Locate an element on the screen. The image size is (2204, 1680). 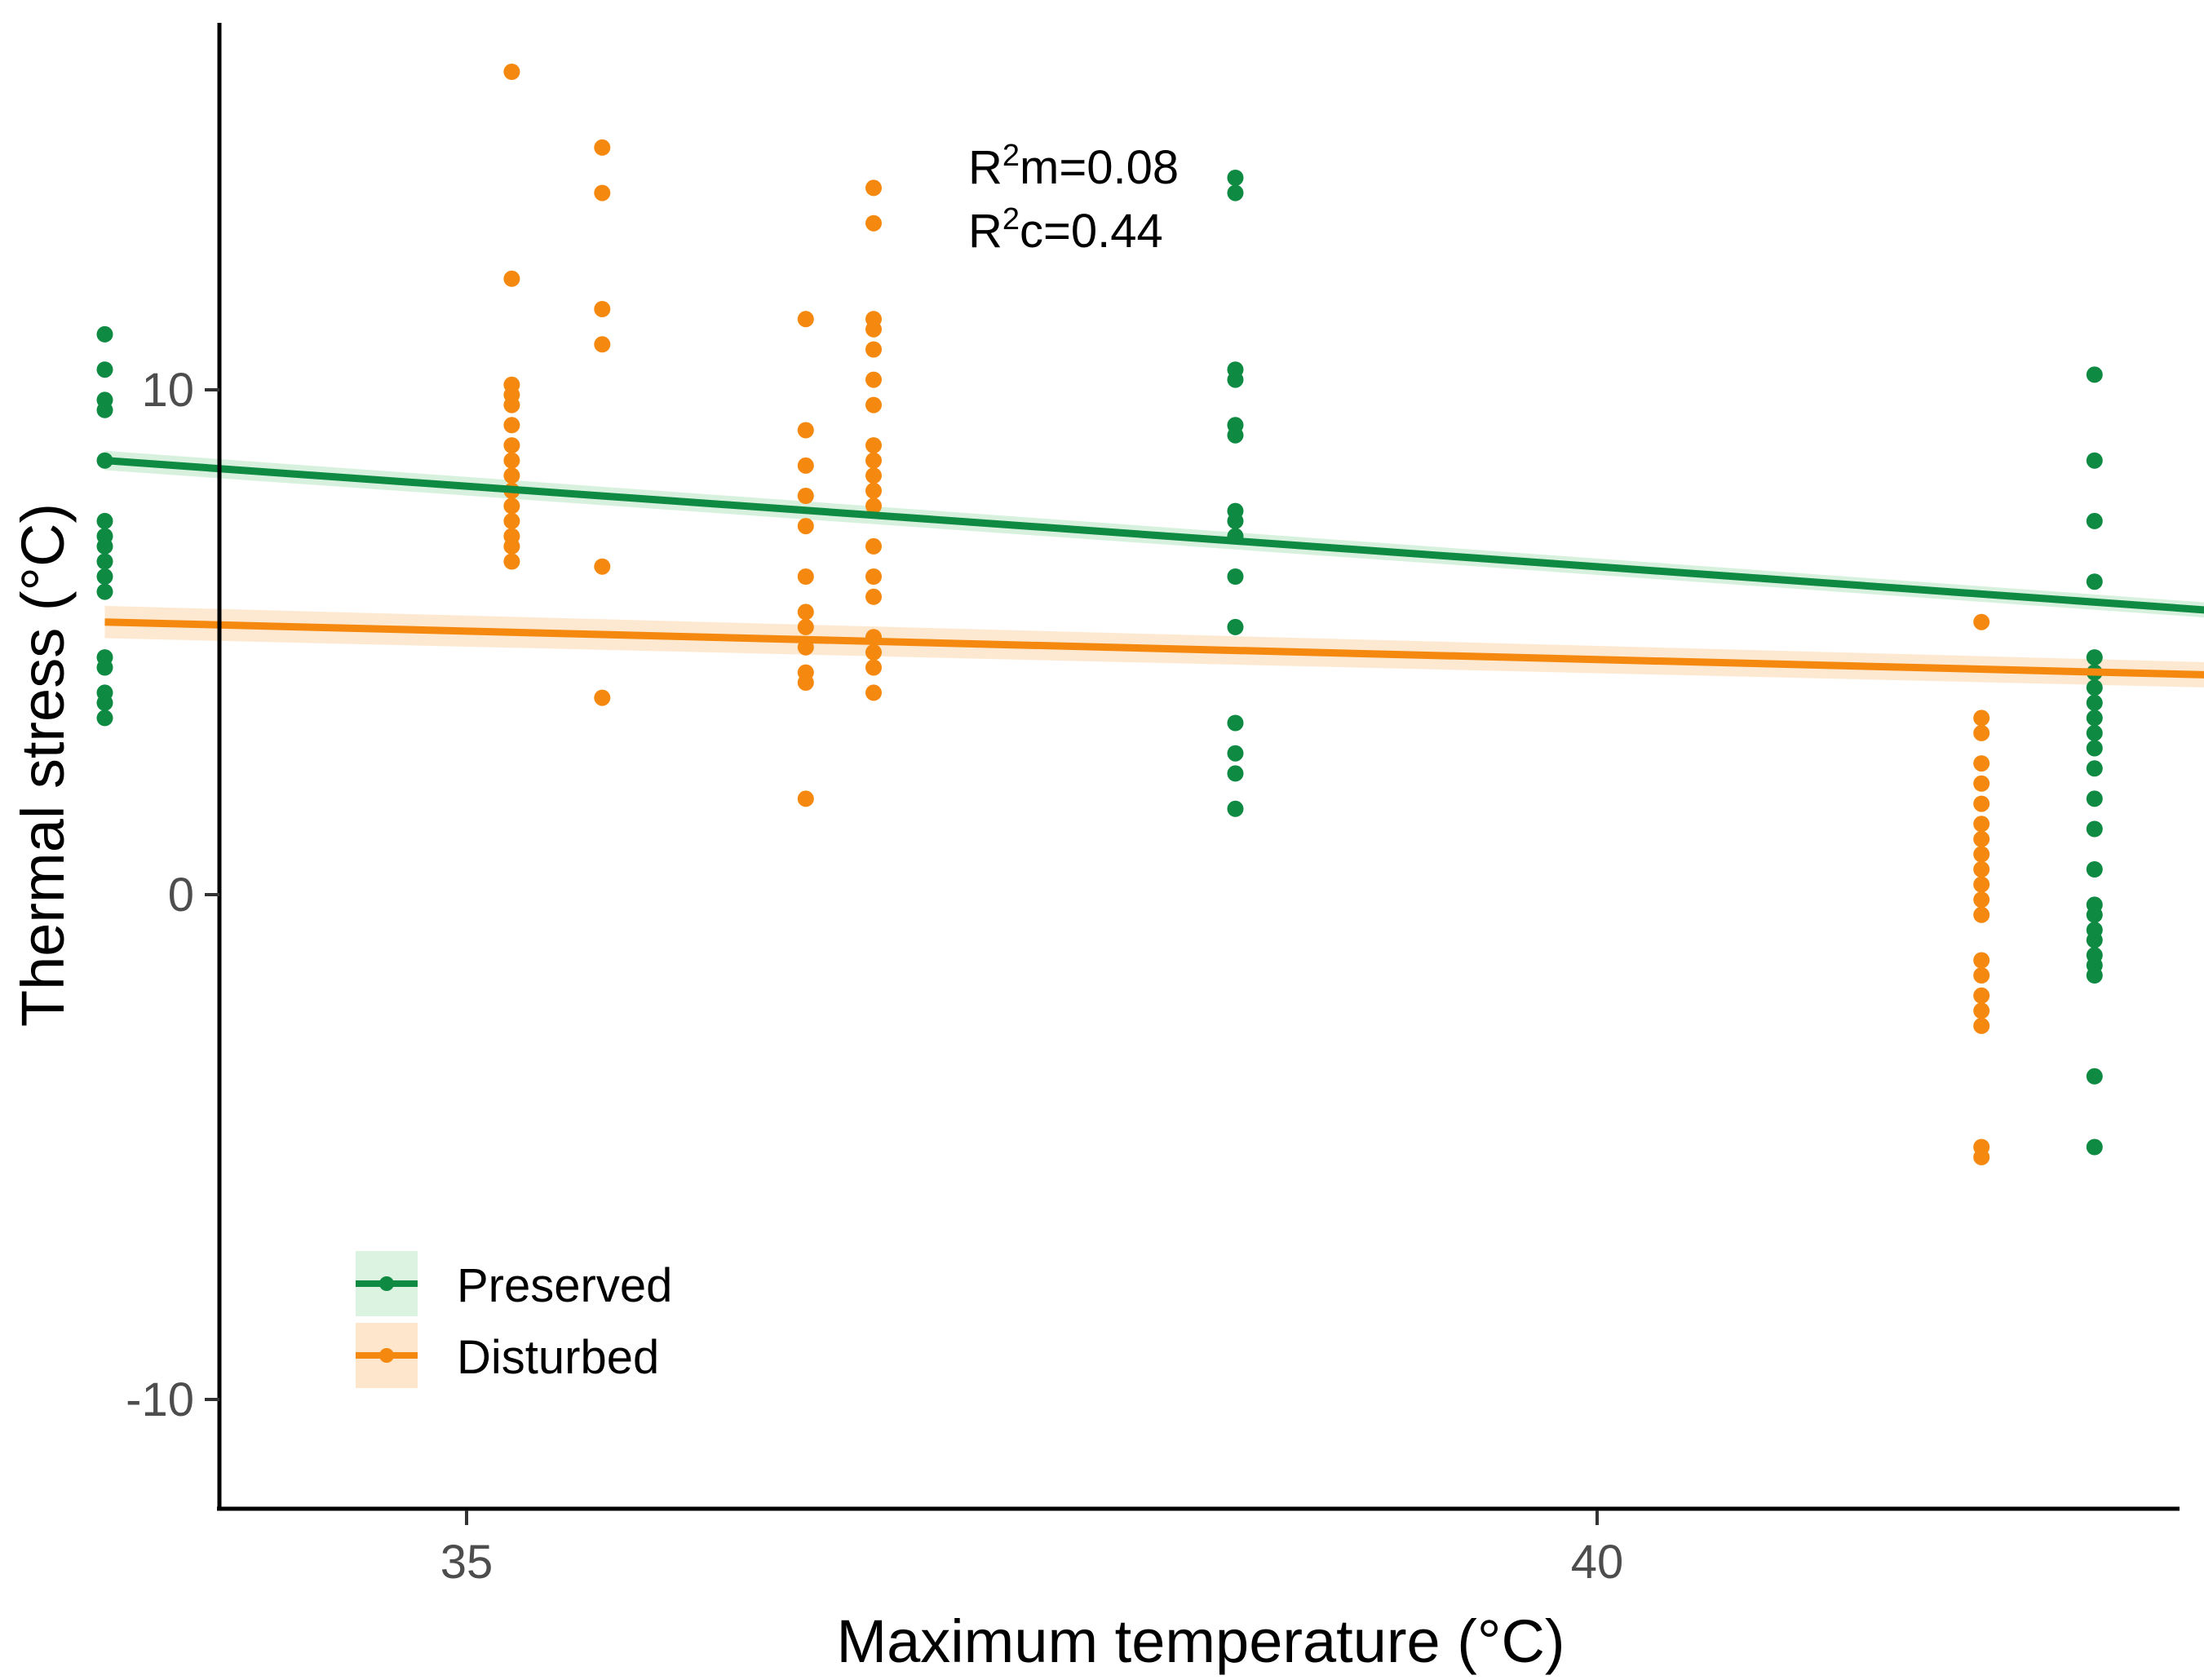
r2c-sup: 2 is located at coordinates (1011, 219).